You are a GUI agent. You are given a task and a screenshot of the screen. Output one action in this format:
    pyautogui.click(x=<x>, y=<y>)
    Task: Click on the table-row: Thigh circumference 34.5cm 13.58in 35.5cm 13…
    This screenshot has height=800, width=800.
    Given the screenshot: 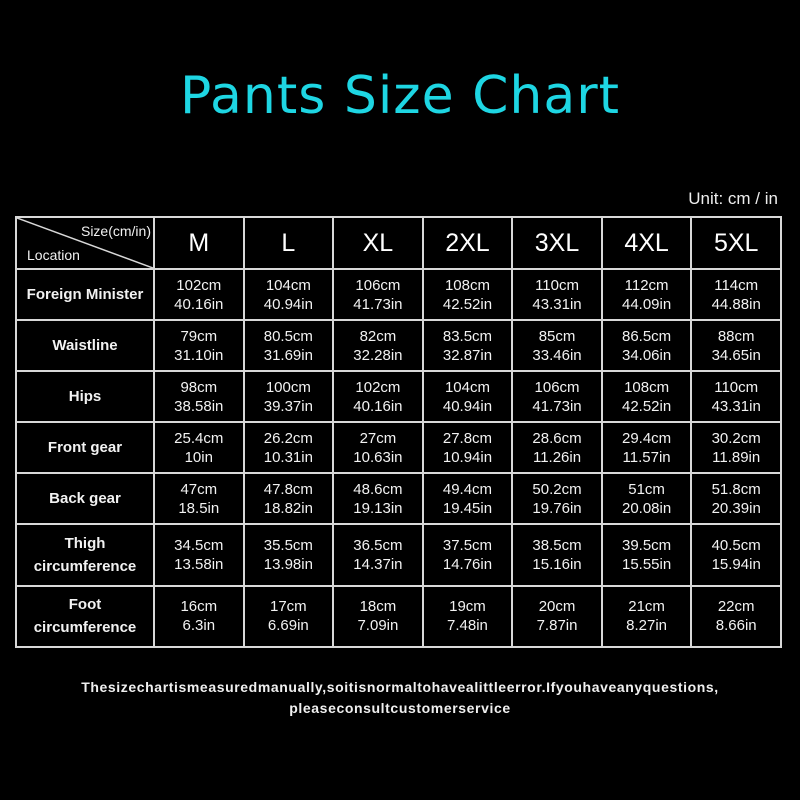 What is the action you would take?
    pyautogui.click(x=398, y=555)
    